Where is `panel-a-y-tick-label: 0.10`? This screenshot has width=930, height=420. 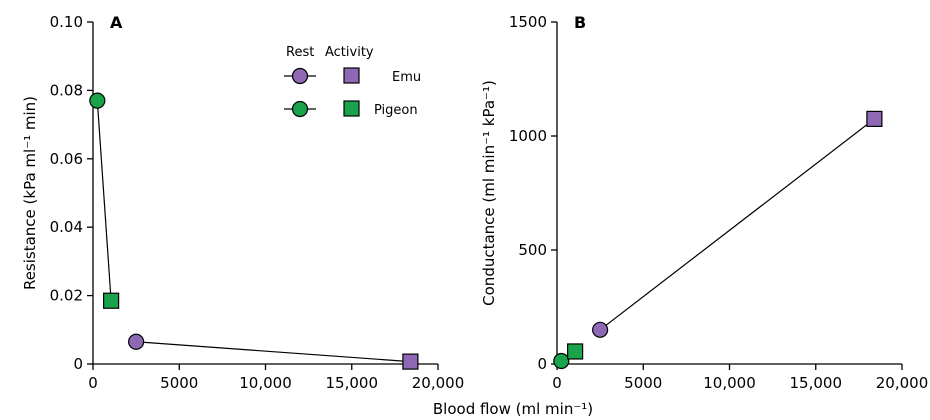 panel-a-y-tick-label: 0.10 is located at coordinates (66, 22).